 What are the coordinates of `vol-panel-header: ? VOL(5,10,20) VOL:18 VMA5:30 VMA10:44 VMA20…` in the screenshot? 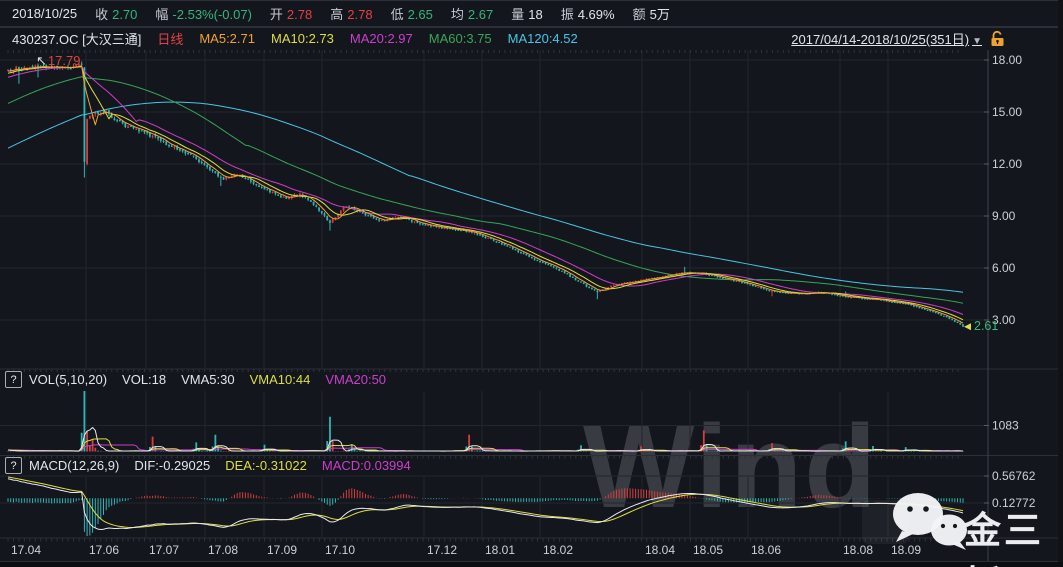 It's located at (203, 379).